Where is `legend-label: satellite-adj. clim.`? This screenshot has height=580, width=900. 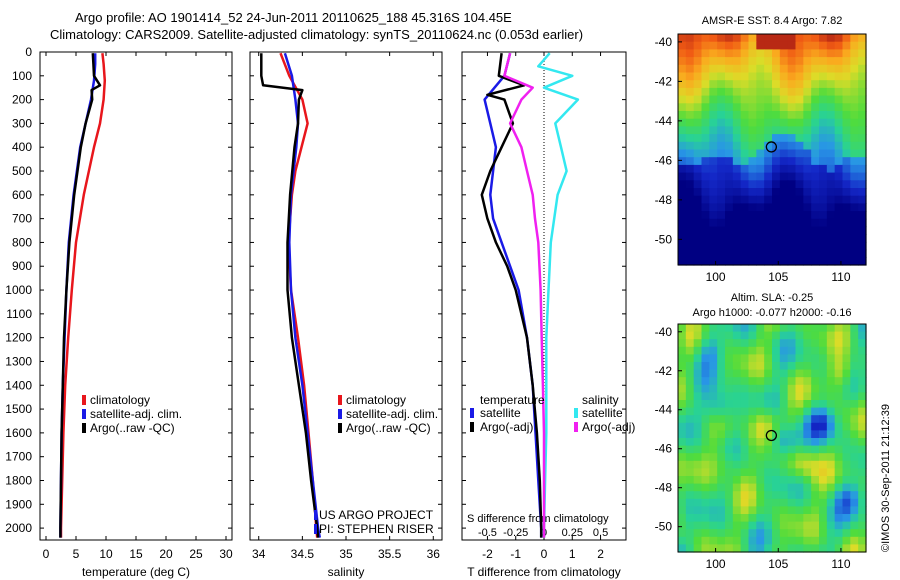 legend-label: satellite-adj. clim. is located at coordinates (392, 414).